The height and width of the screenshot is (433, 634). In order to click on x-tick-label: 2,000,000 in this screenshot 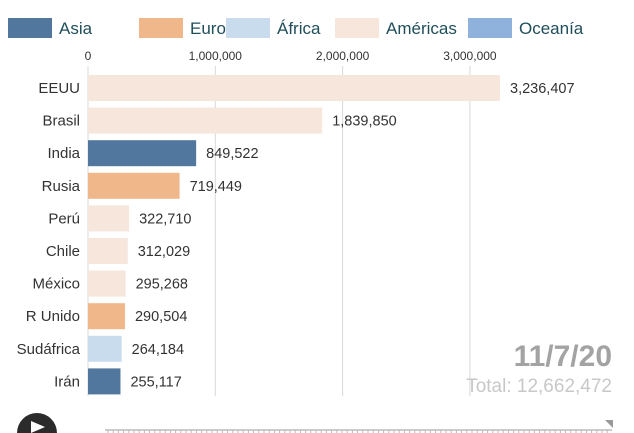, I will do `click(343, 56)`.